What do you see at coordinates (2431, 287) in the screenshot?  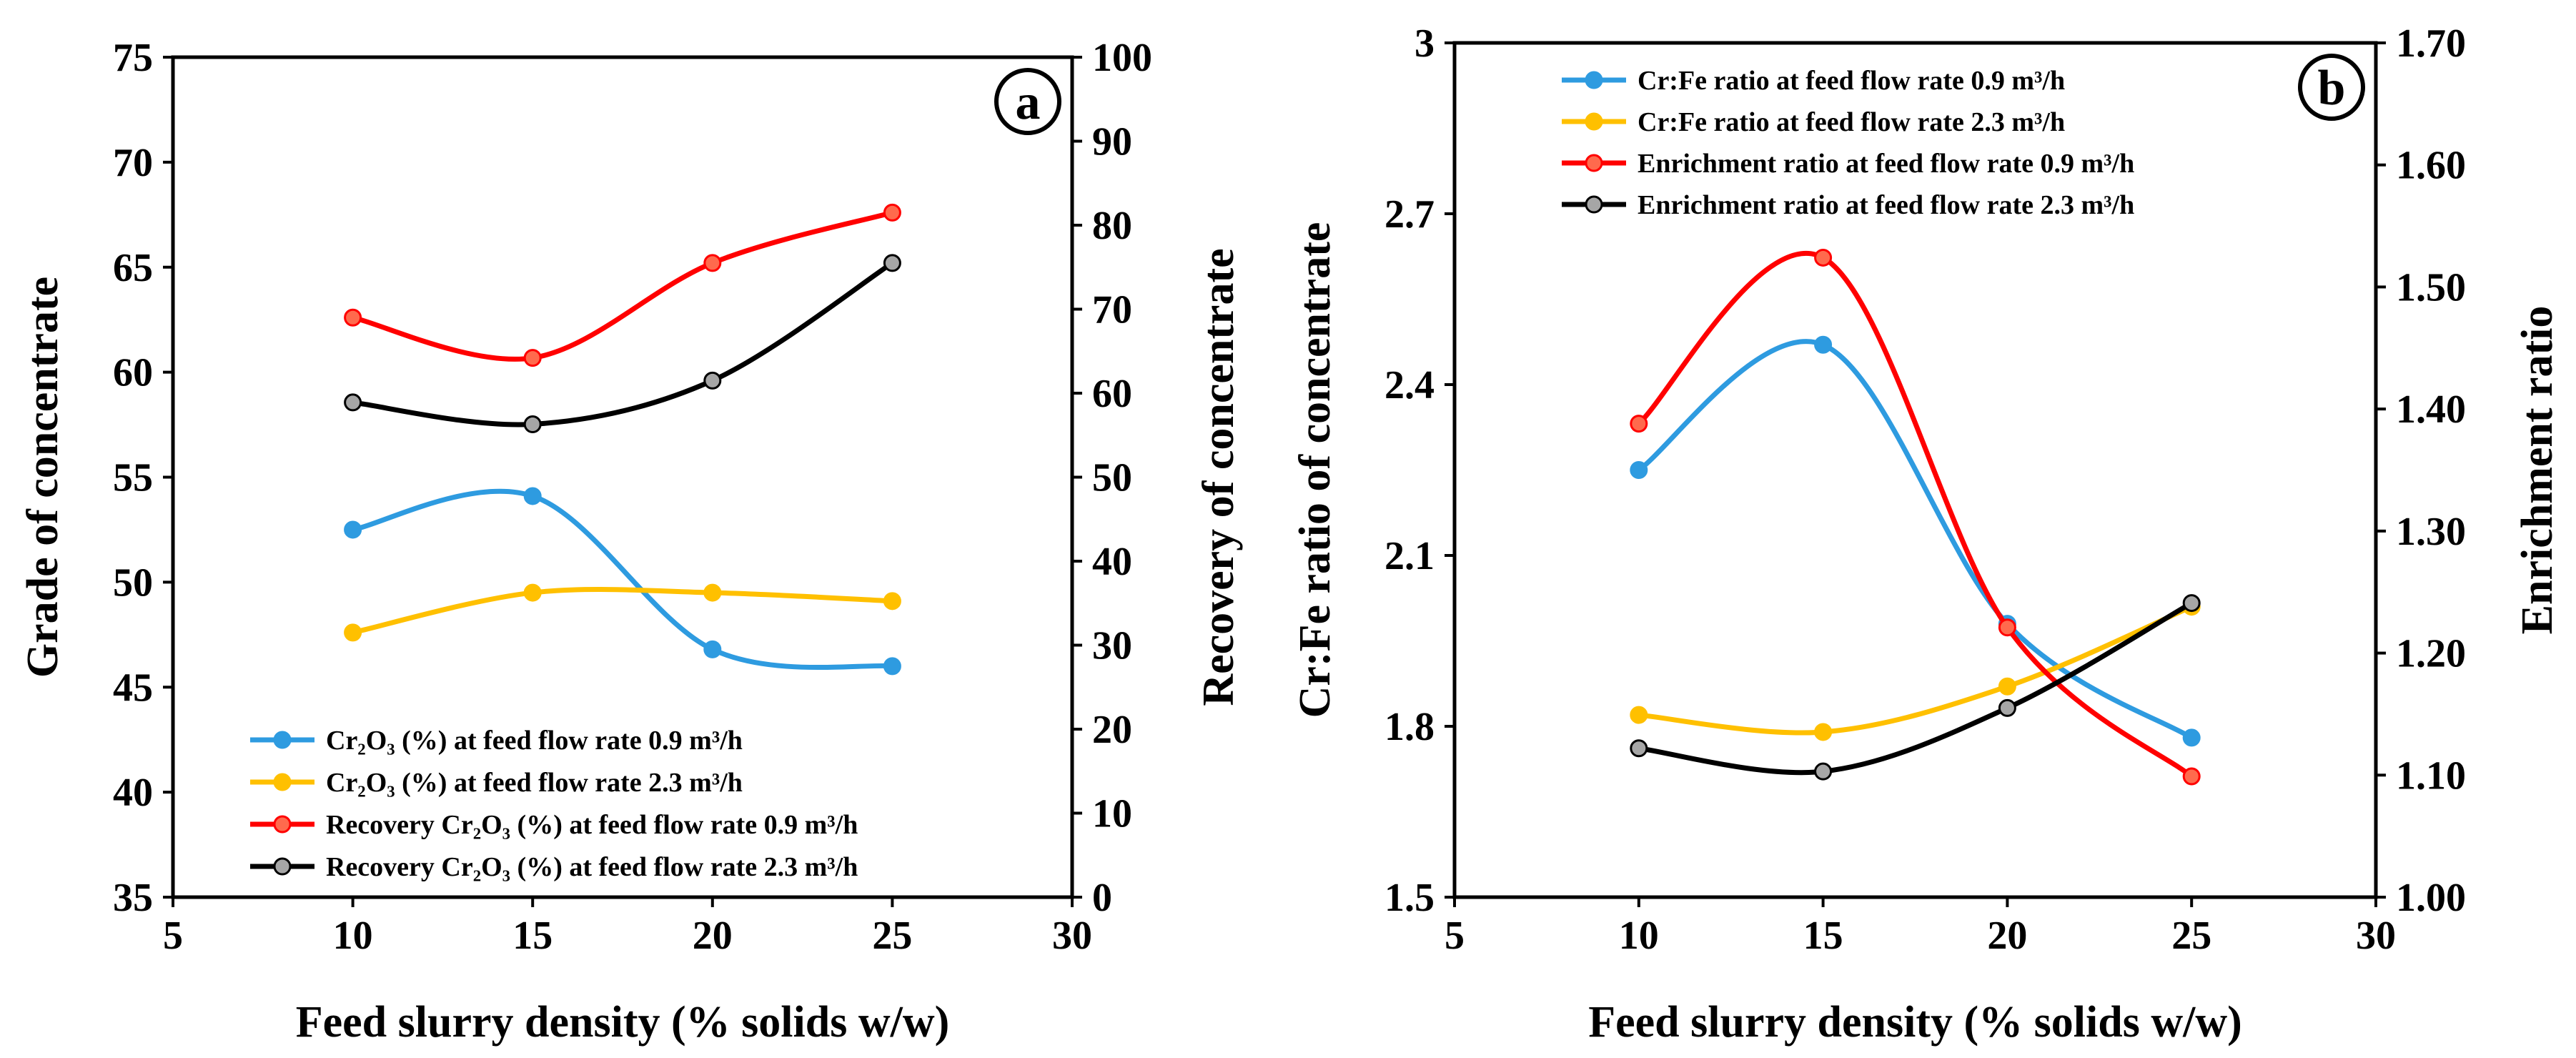 I see `y-right-tick-label: 1.50` at bounding box center [2431, 287].